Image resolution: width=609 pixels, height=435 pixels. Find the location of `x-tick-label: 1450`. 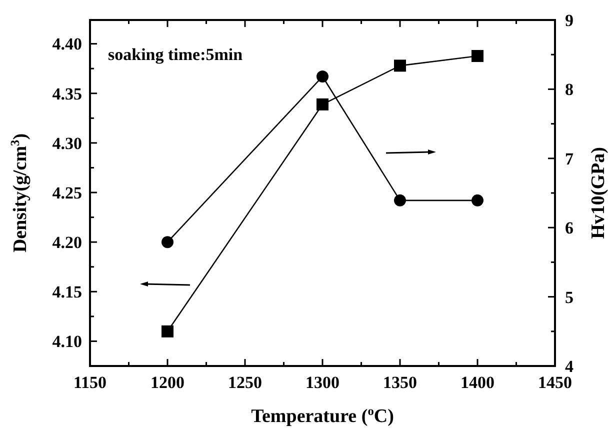

x-tick-label: 1450 is located at coordinates (555, 382).